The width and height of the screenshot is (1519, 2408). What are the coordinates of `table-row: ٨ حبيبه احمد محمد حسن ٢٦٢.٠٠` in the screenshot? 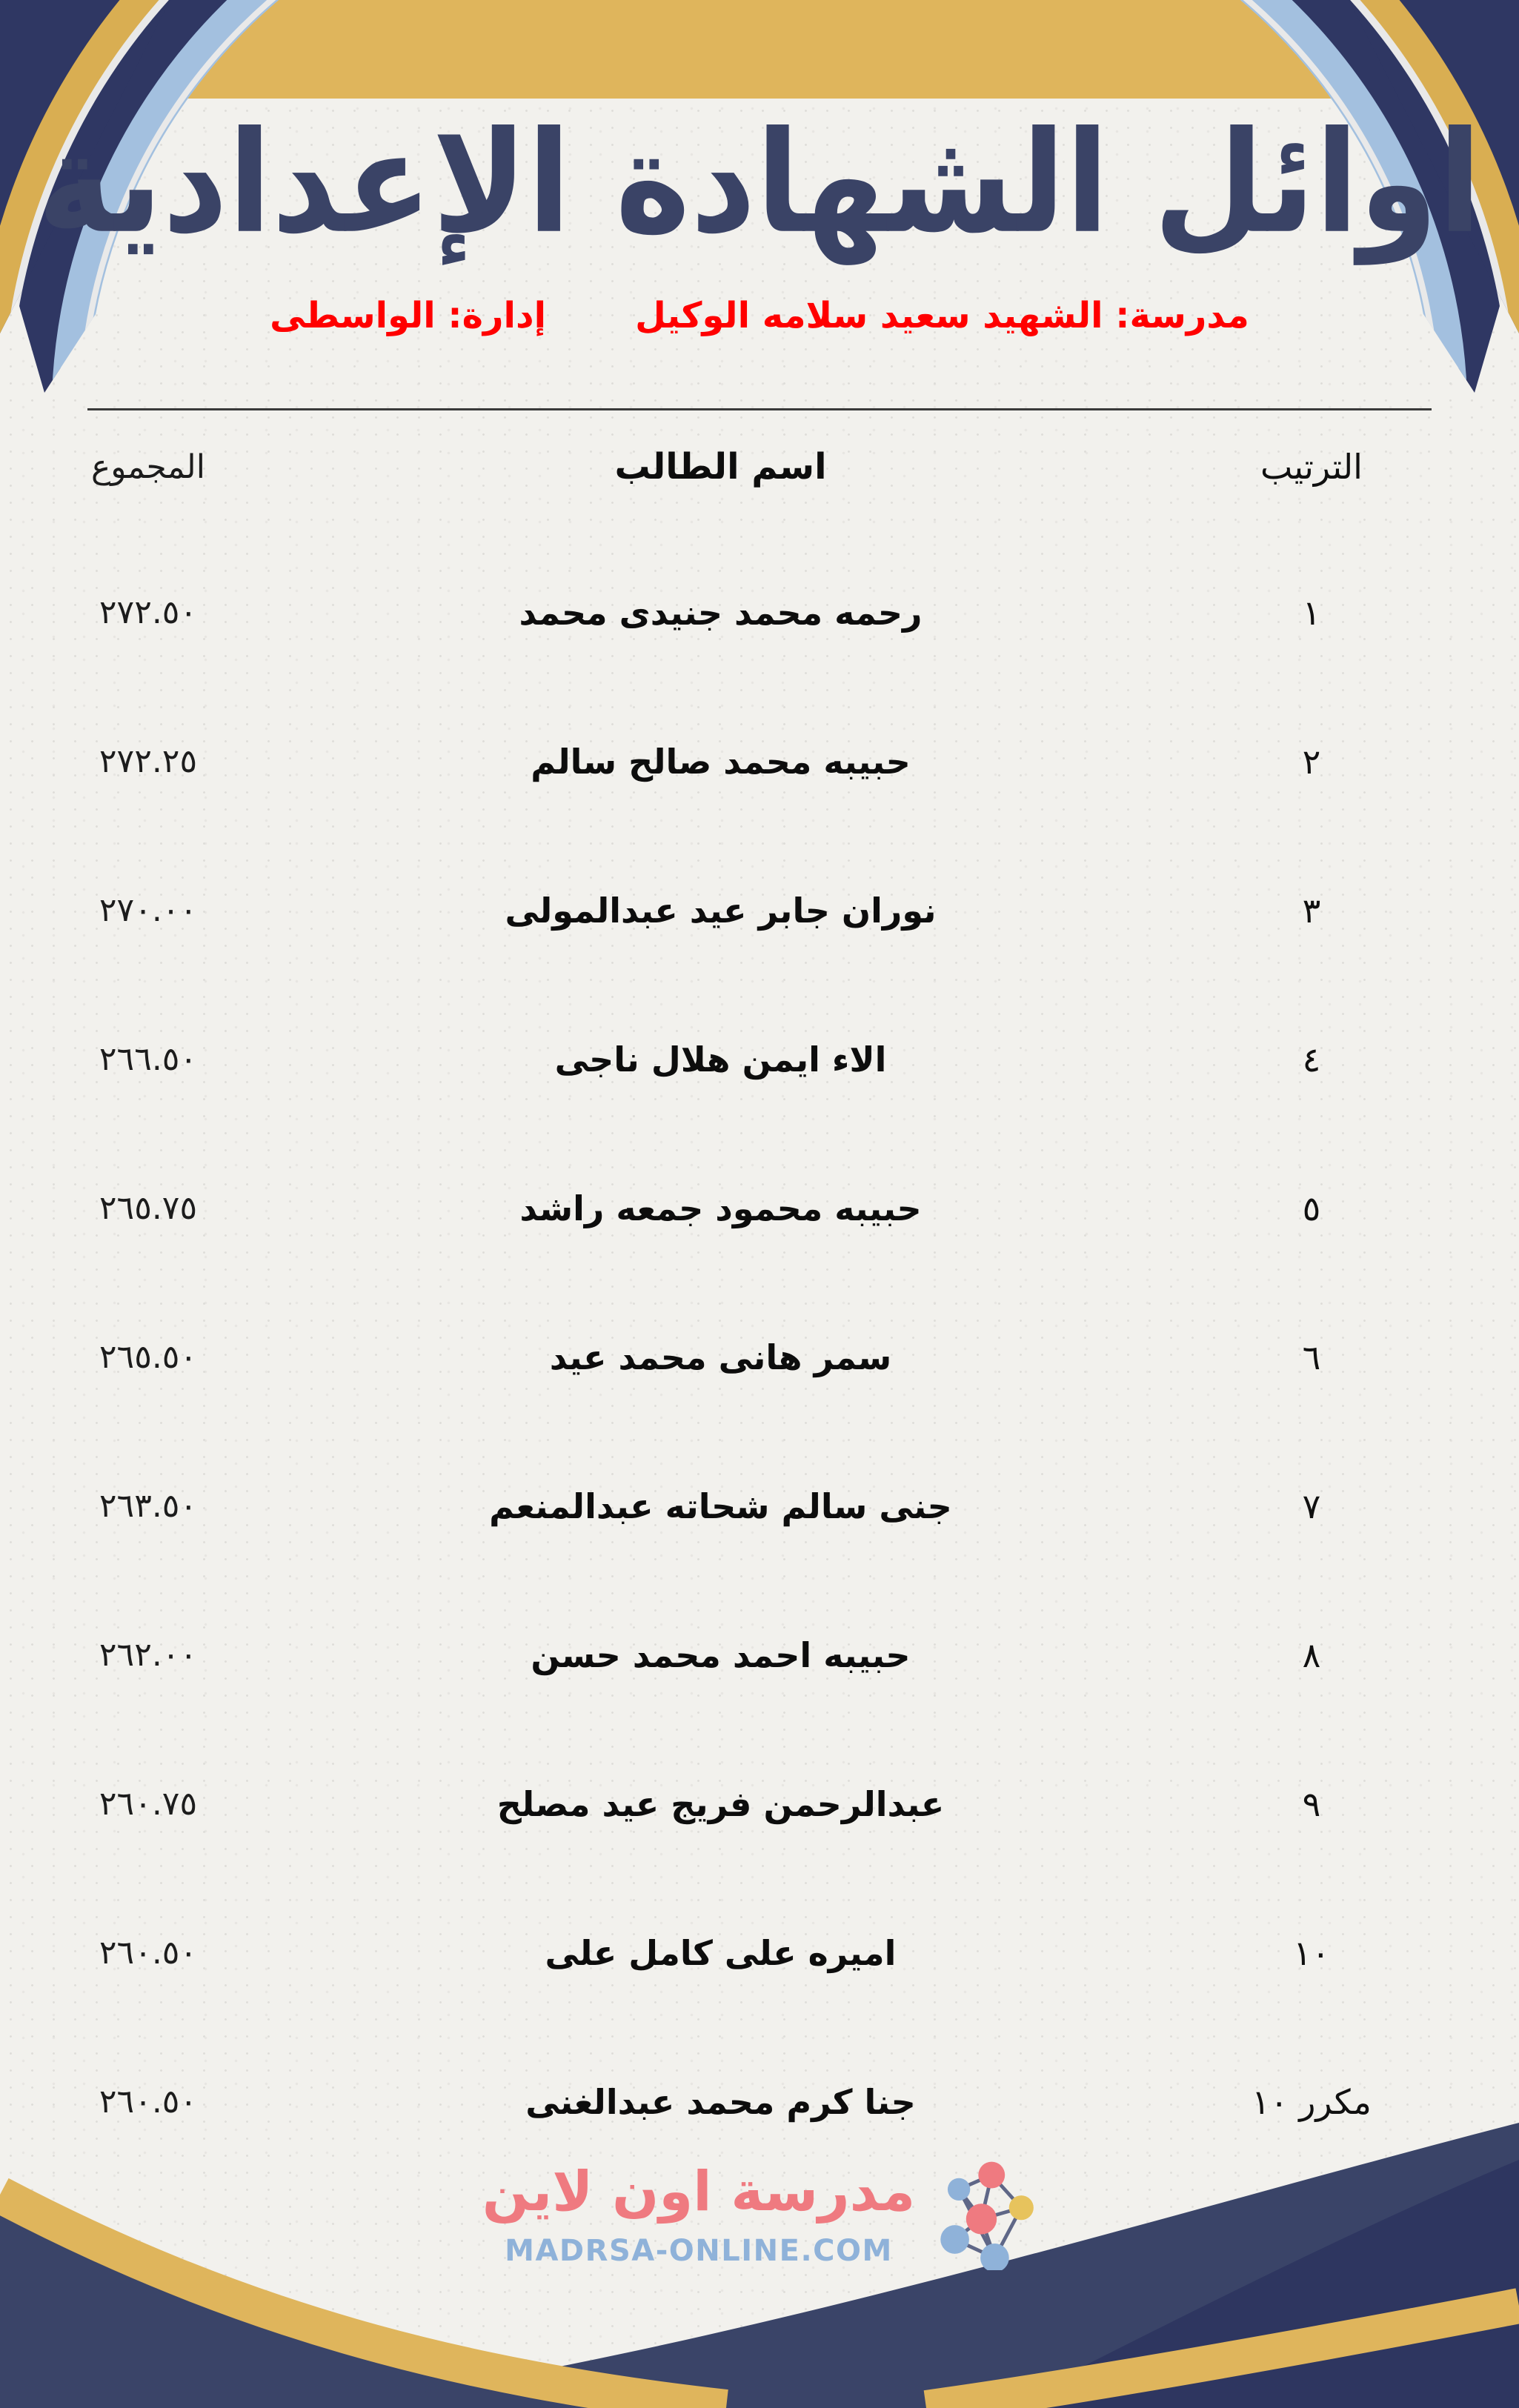 It's located at (739, 1654).